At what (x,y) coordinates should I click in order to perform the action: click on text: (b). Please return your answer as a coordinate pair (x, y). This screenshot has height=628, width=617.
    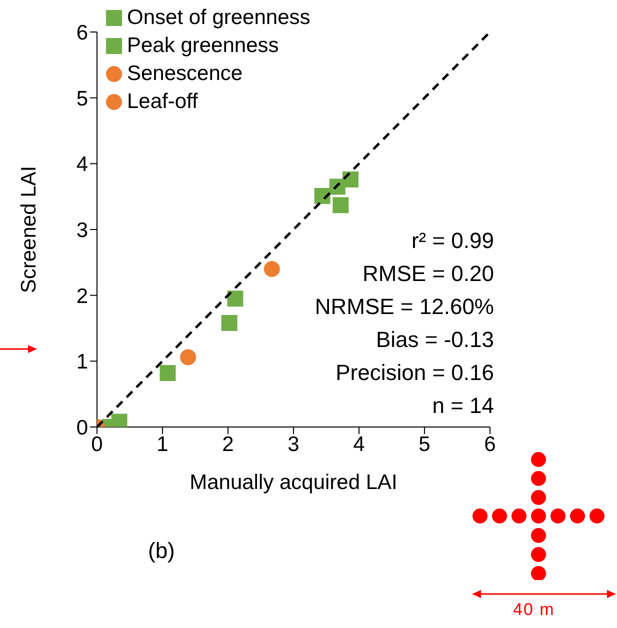
    Looking at the image, I should click on (161, 551).